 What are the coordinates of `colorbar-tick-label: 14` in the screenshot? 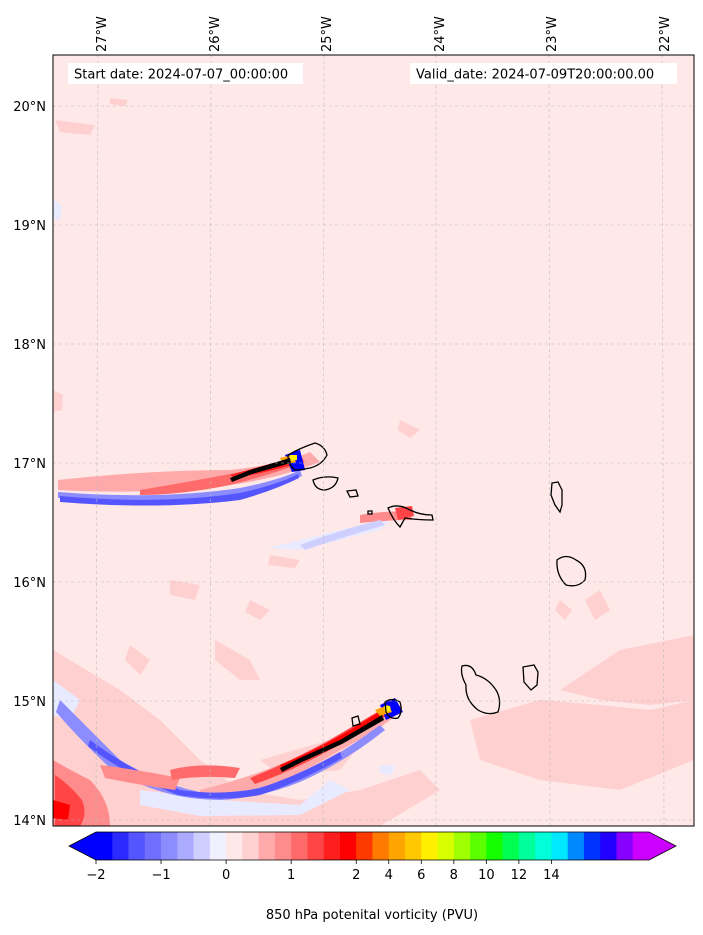 It's located at (551, 875).